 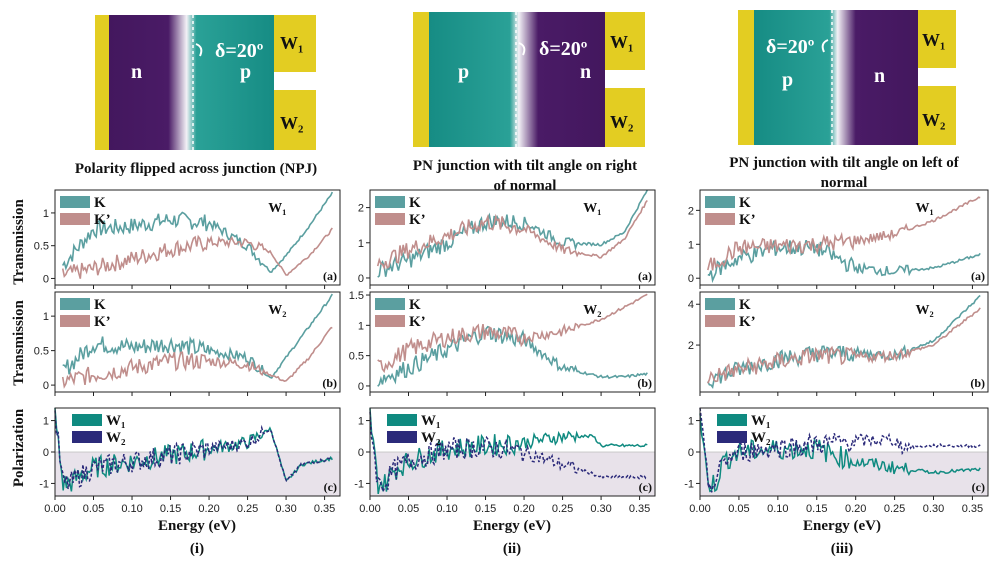 What do you see at coordinates (525, 166) in the screenshot?
I see `diagram-caption: PN junction with tilt angle on right` at bounding box center [525, 166].